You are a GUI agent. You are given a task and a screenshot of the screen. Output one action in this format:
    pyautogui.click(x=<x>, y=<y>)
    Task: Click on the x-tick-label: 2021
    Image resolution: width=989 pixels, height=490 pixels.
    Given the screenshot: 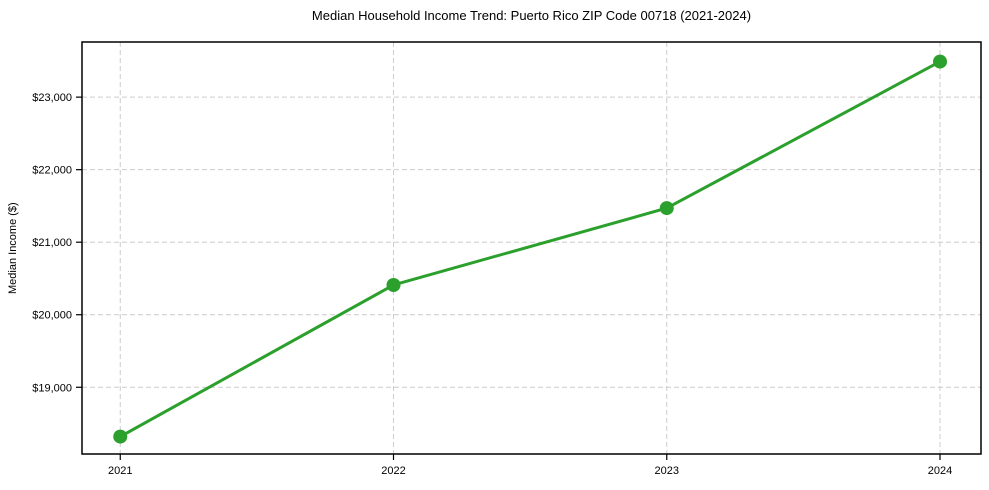 What is the action you would take?
    pyautogui.click(x=120, y=471)
    